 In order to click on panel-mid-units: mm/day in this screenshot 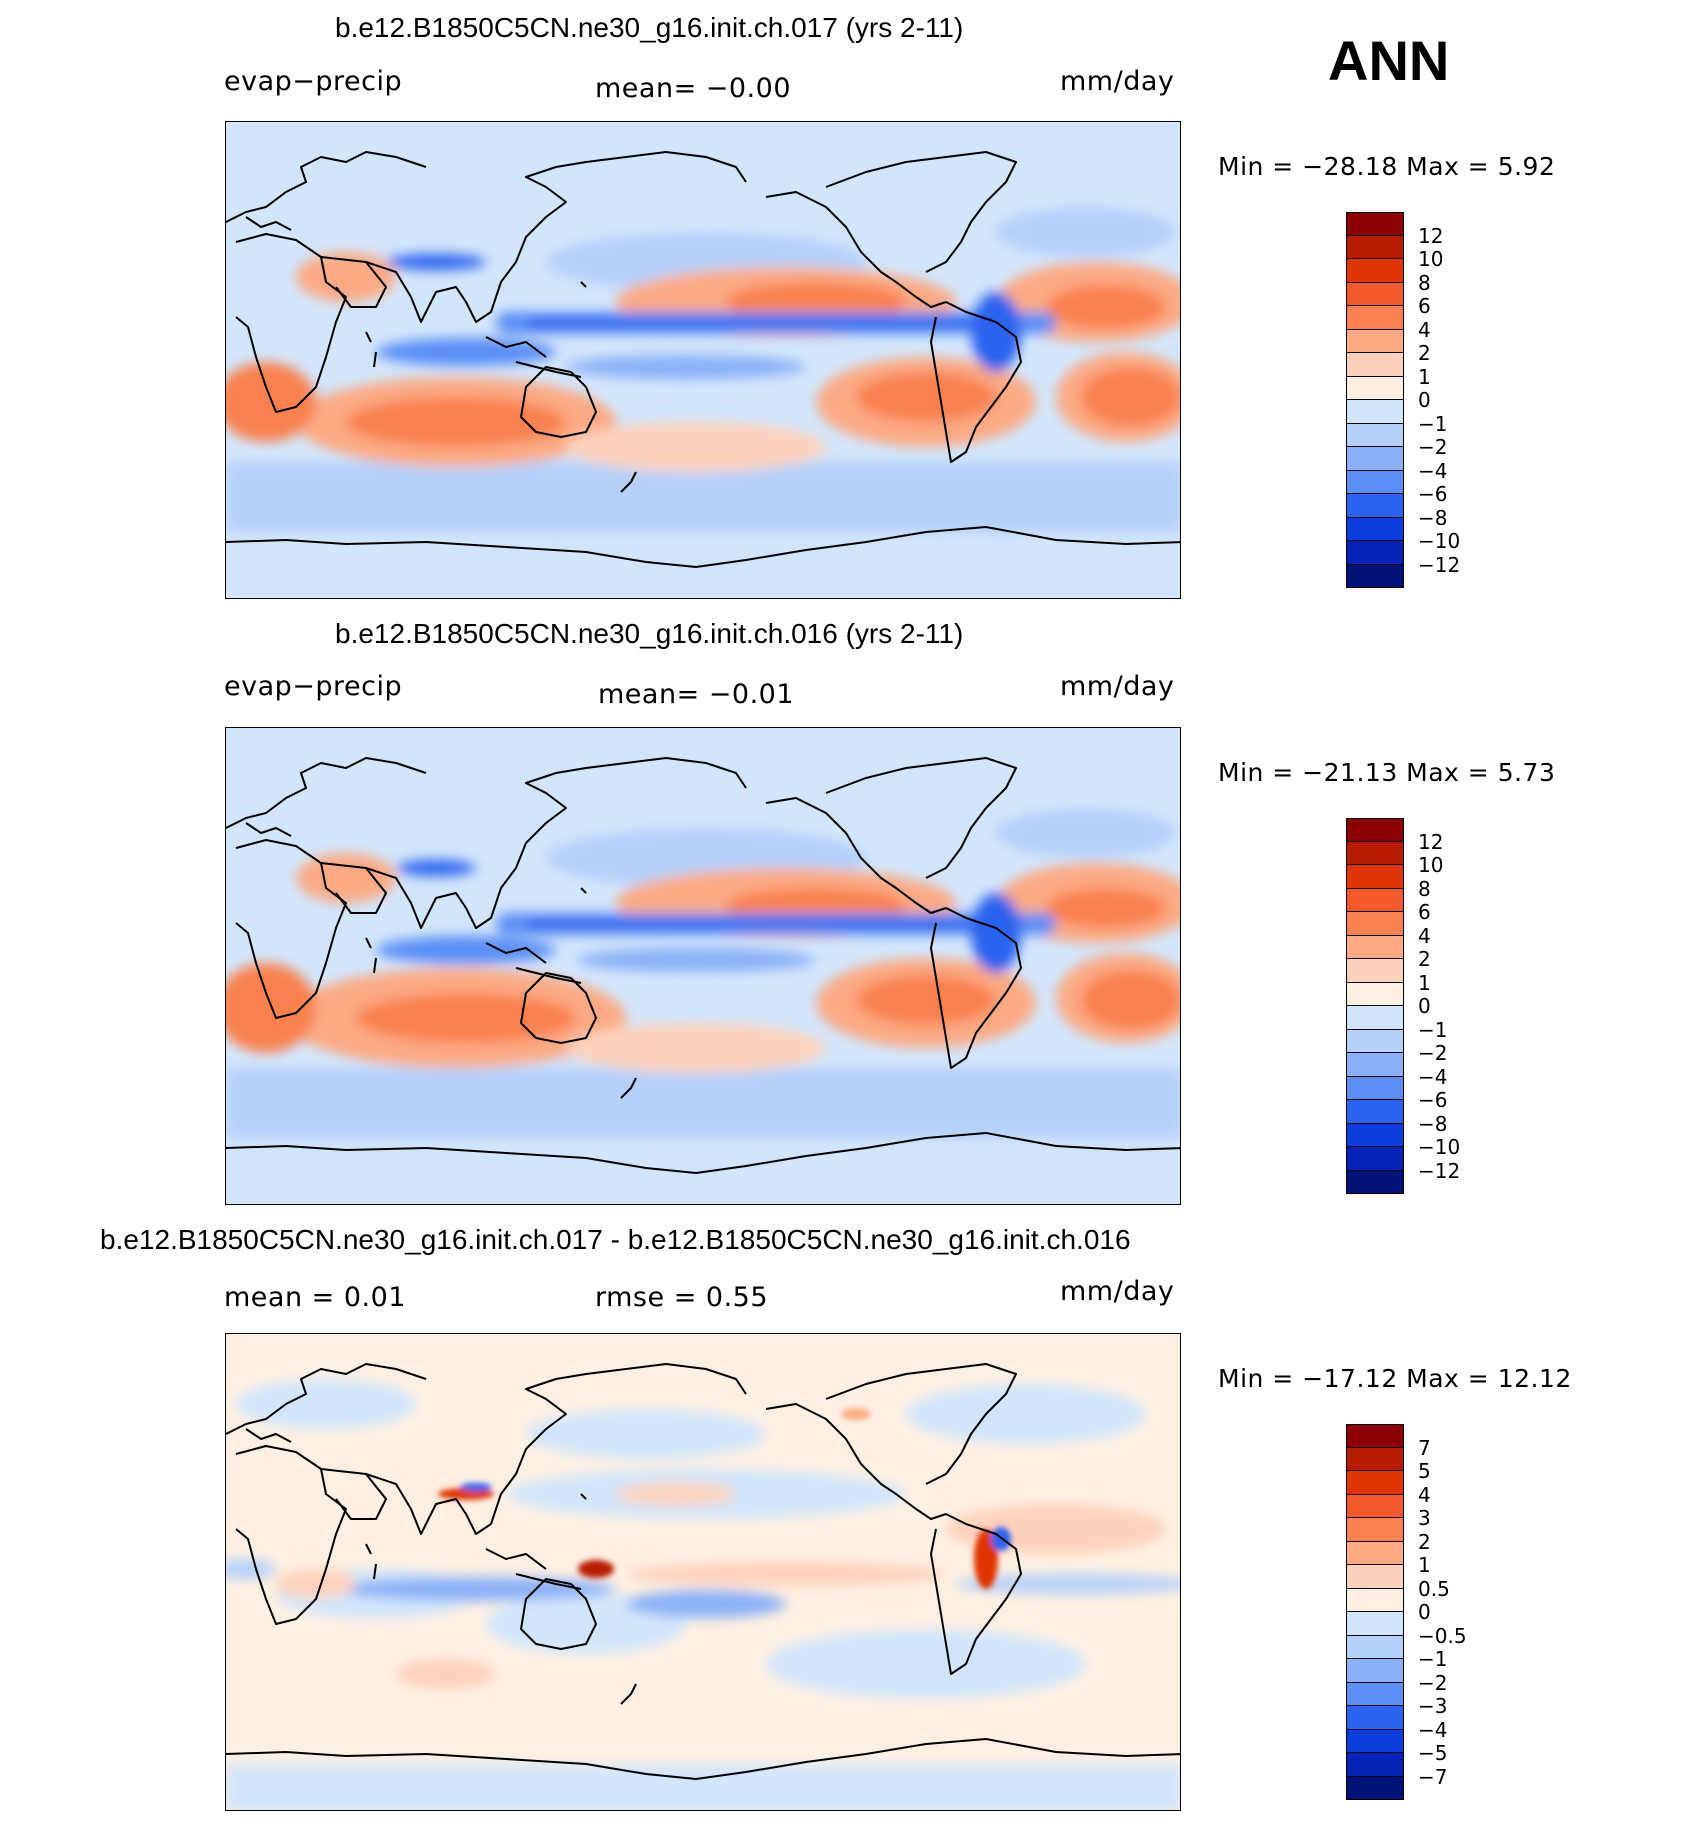, I will do `click(1117, 686)`.